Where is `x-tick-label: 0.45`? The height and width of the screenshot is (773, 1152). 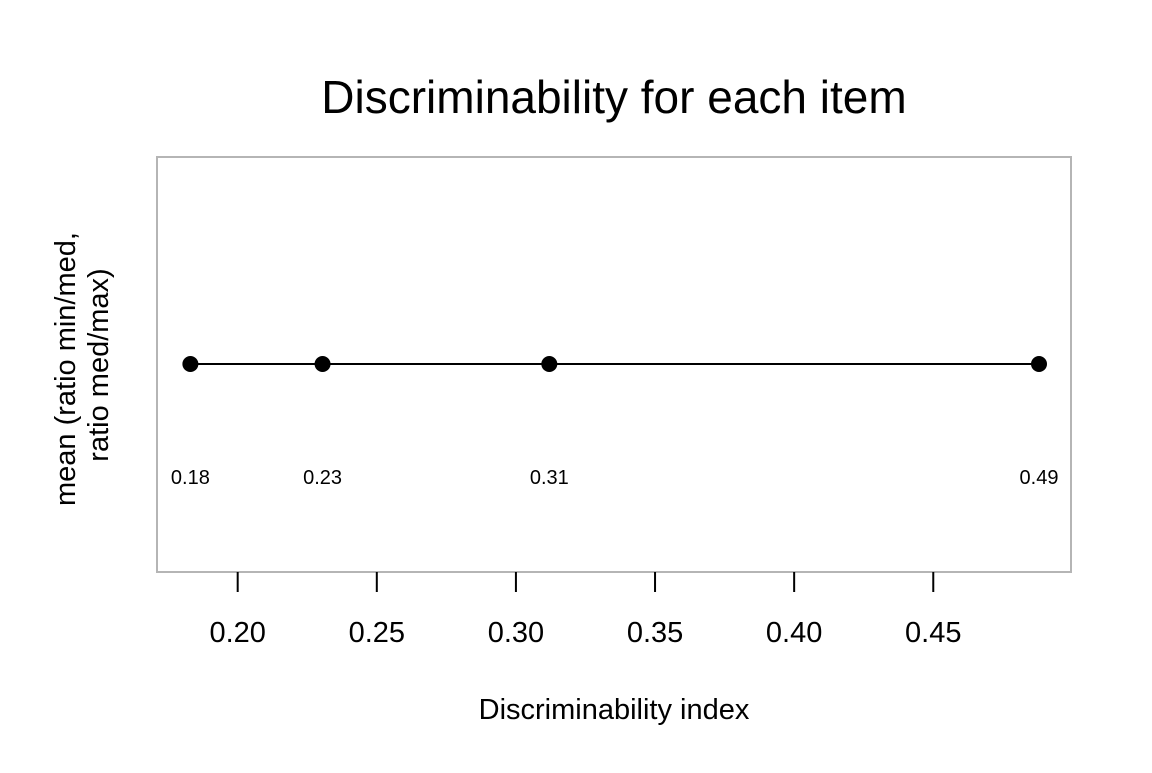 x-tick-label: 0.45 is located at coordinates (933, 633).